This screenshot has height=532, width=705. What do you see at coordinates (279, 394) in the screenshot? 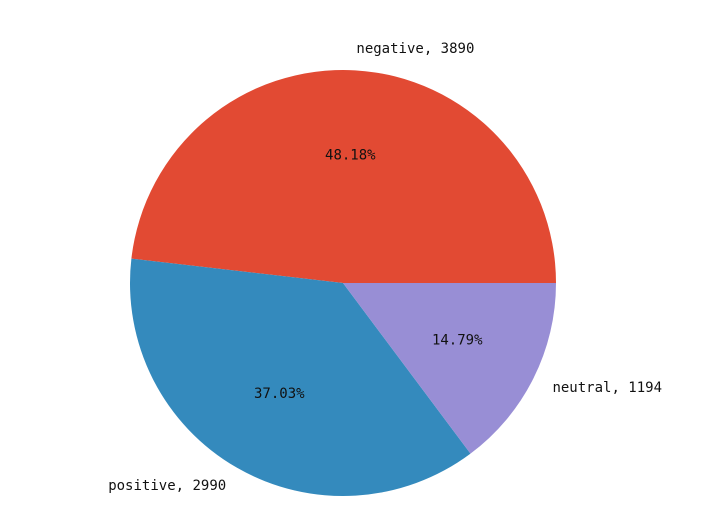
I see `pct-label-positive: 37.03%` at bounding box center [279, 394].